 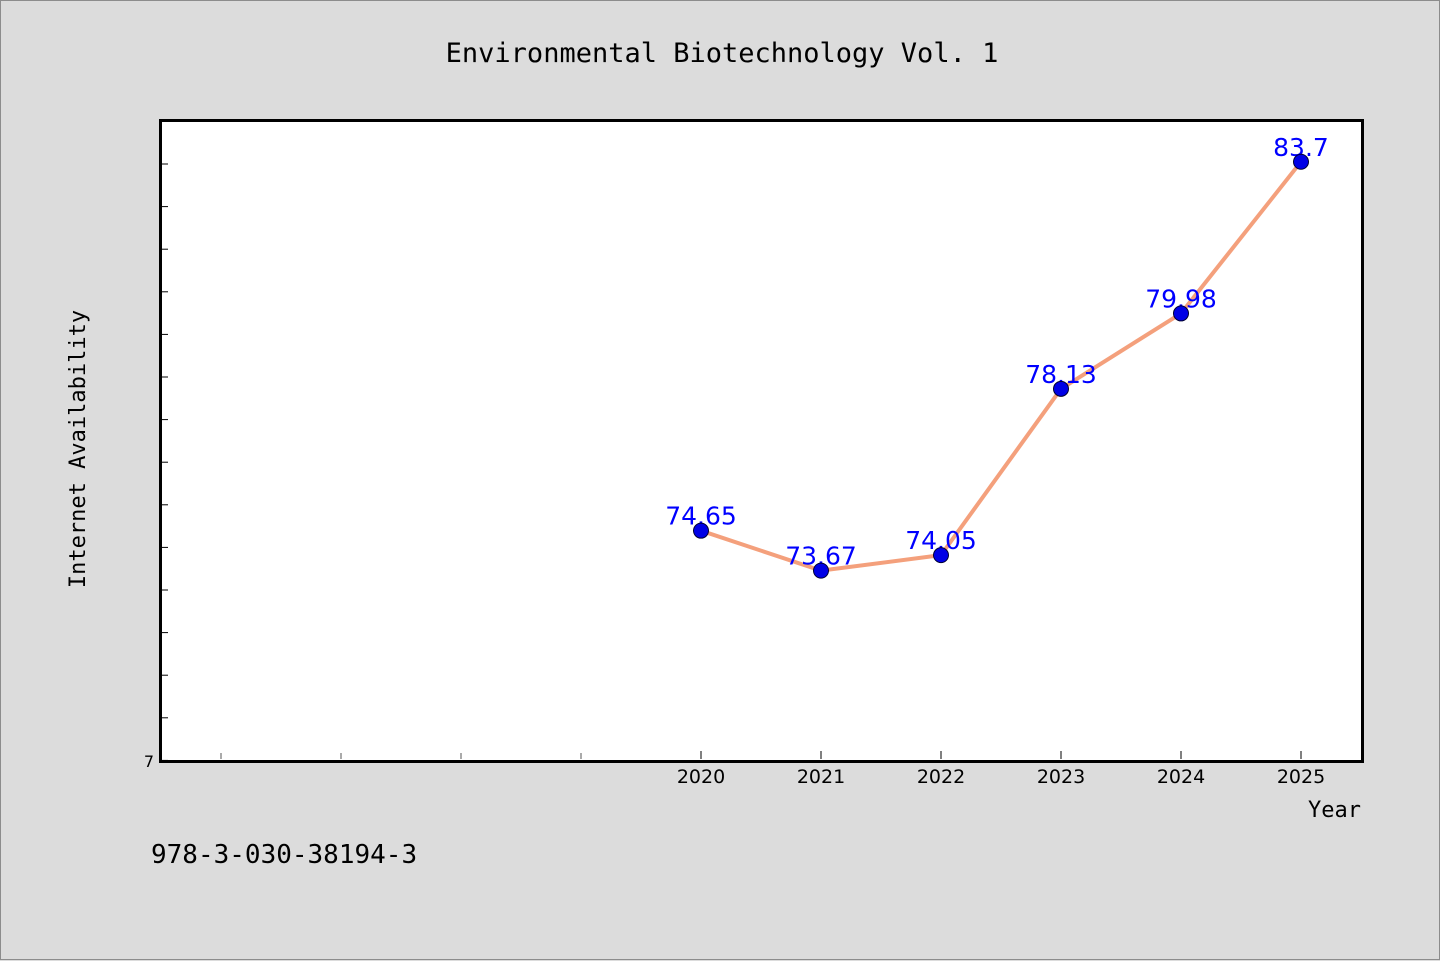 What do you see at coordinates (722, 53) in the screenshot?
I see `chart-title: Environmental Biotechnology Vol. 1` at bounding box center [722, 53].